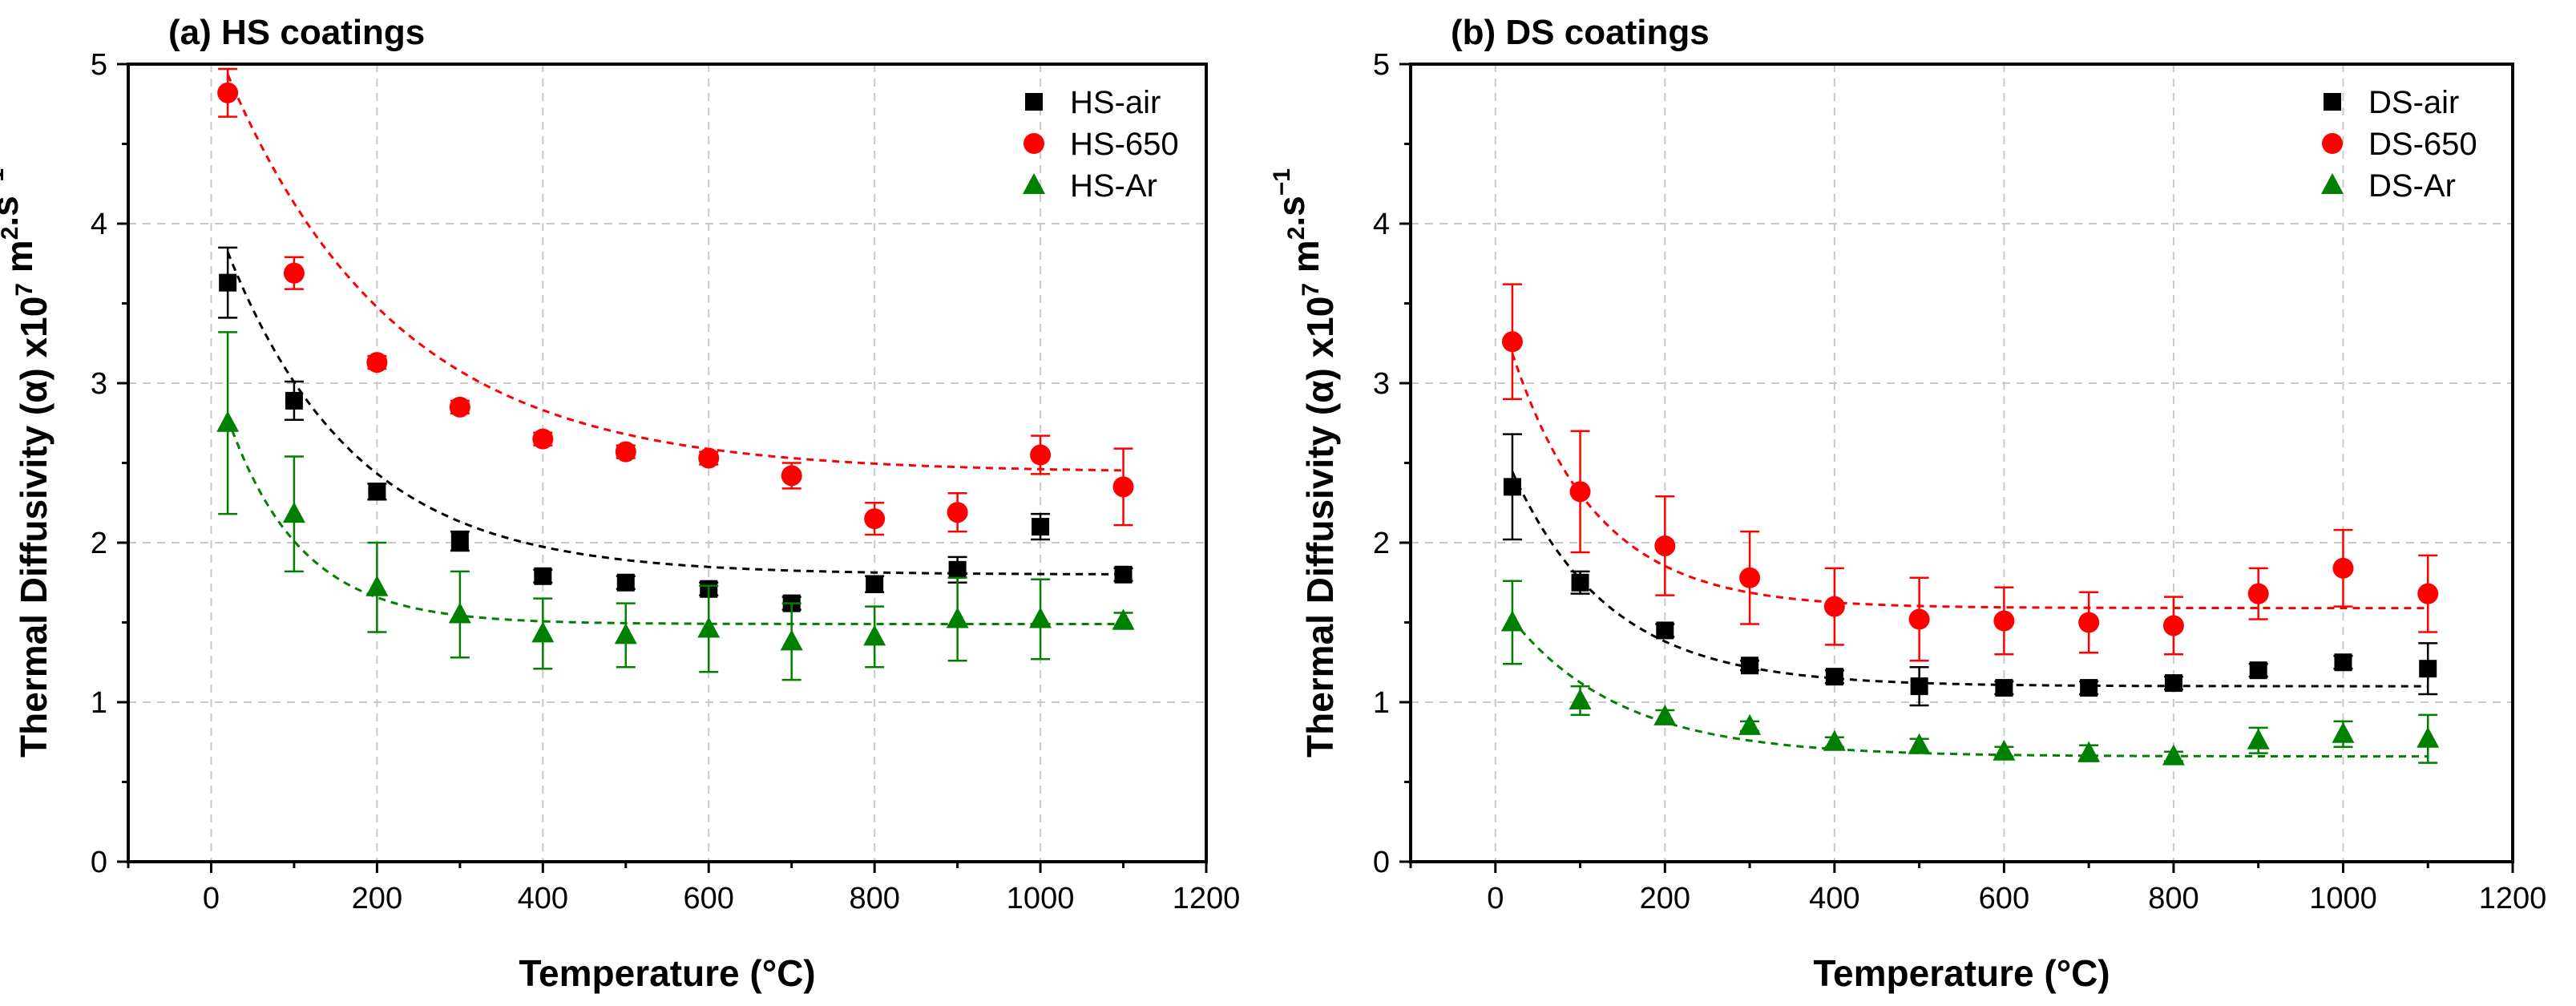 This screenshot has width=2576, height=1006. I want to click on series-DS-Ar, so click(1970, 673).